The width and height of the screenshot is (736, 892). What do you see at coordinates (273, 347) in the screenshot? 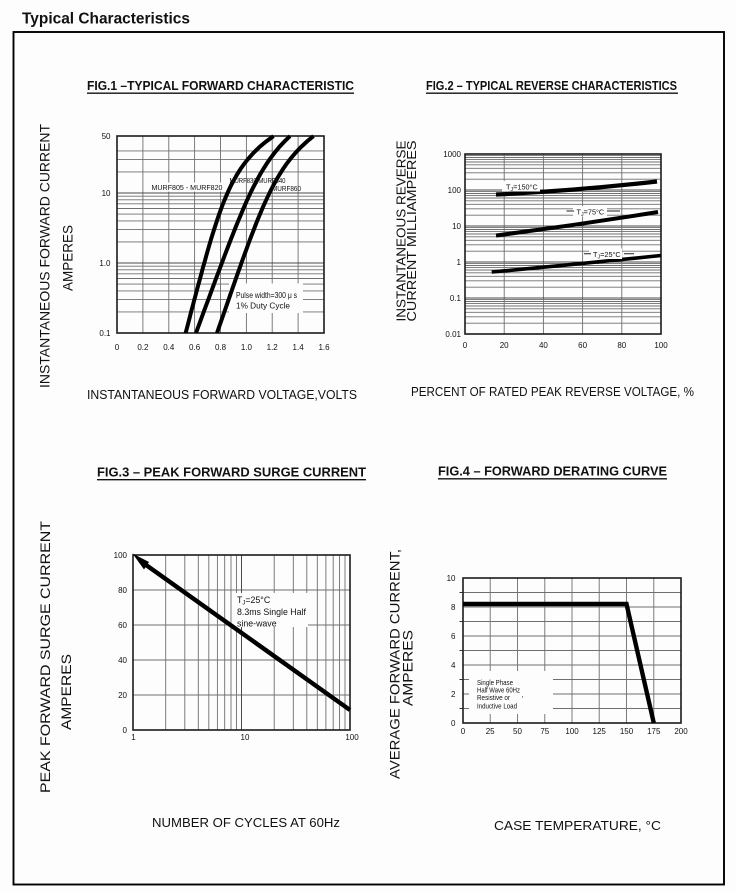
I see `svg-text: 1.2` at bounding box center [273, 347].